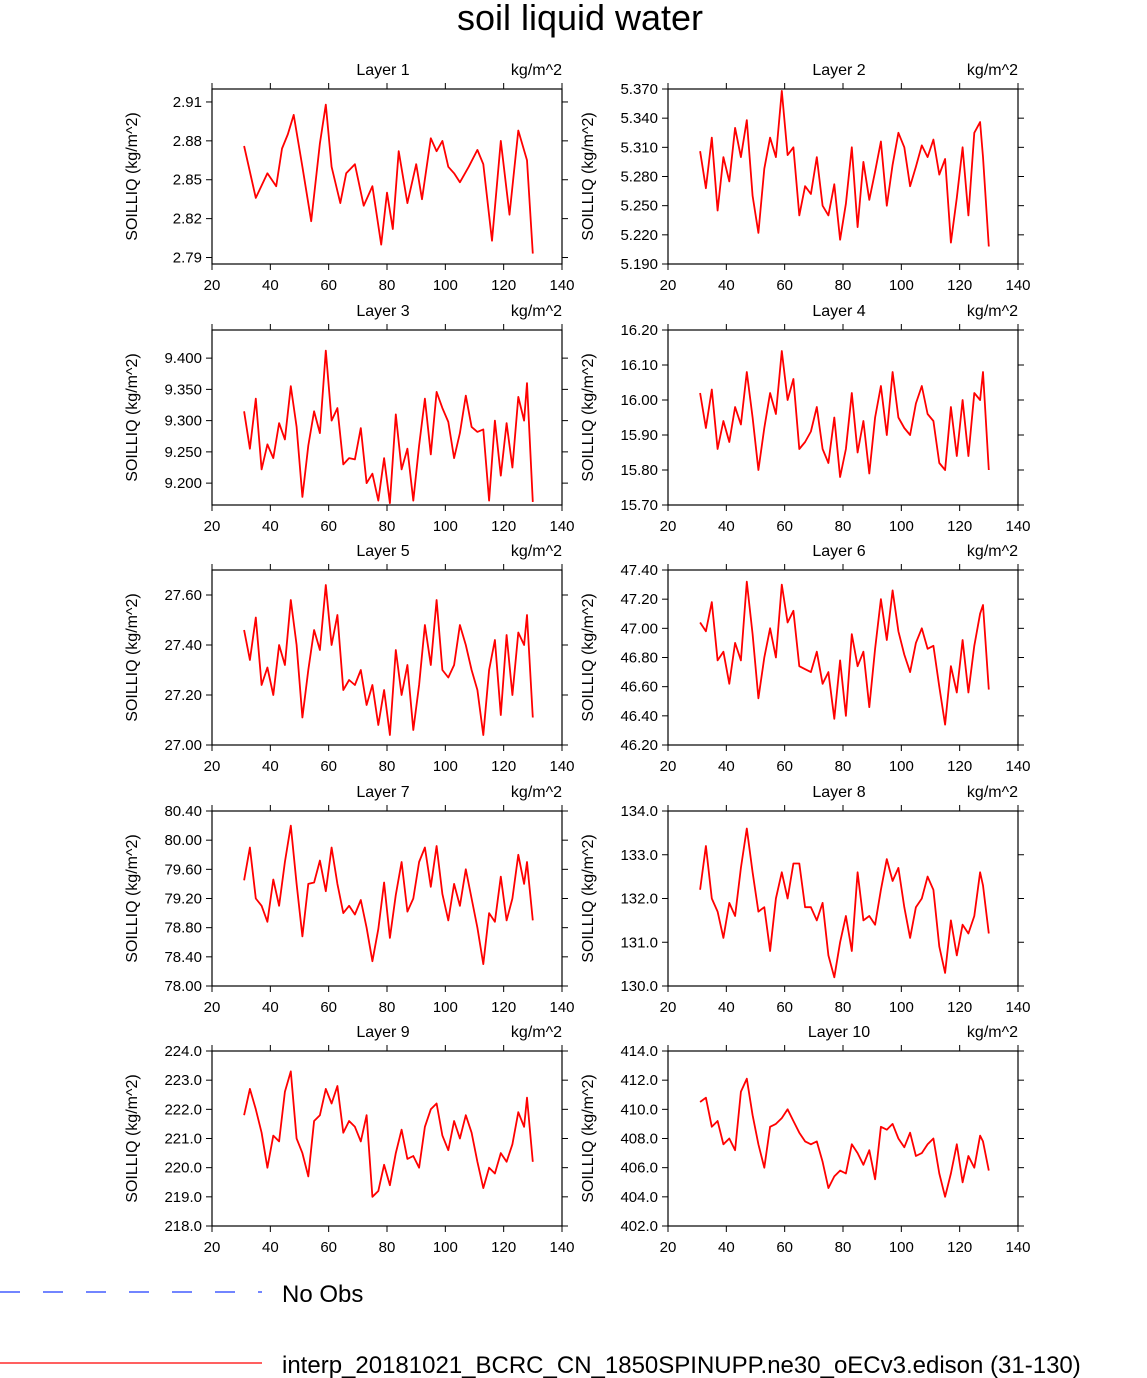  What do you see at coordinates (183, 695) in the screenshot?
I see `y-tick-label: 27.20` at bounding box center [183, 695].